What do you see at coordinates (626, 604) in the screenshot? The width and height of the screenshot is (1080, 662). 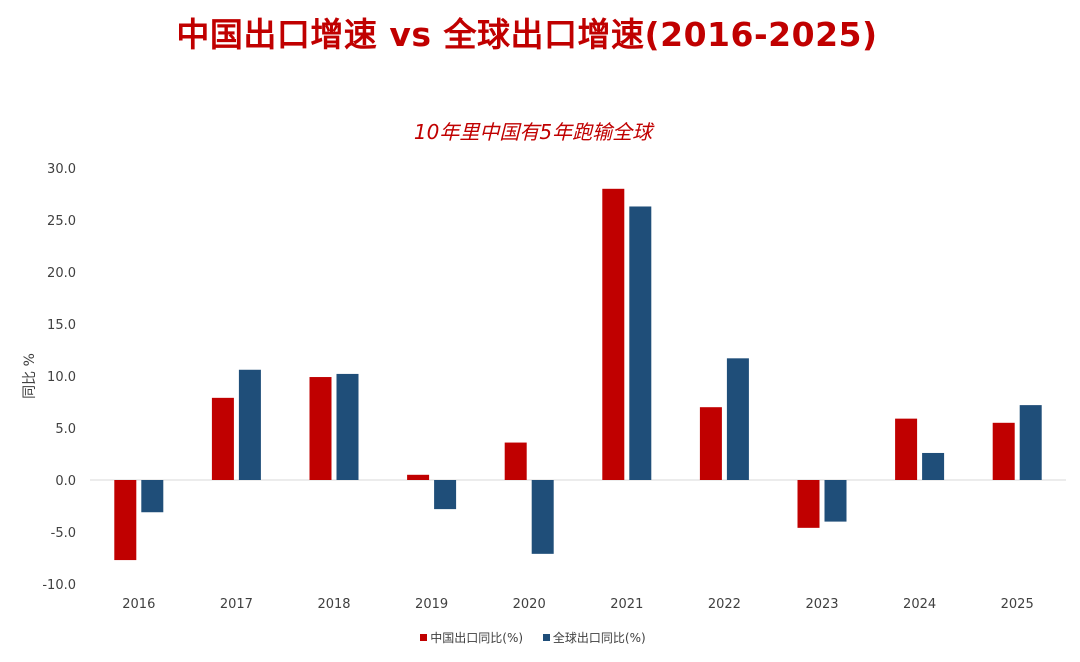 I see `x-tick-label: 2021` at bounding box center [626, 604].